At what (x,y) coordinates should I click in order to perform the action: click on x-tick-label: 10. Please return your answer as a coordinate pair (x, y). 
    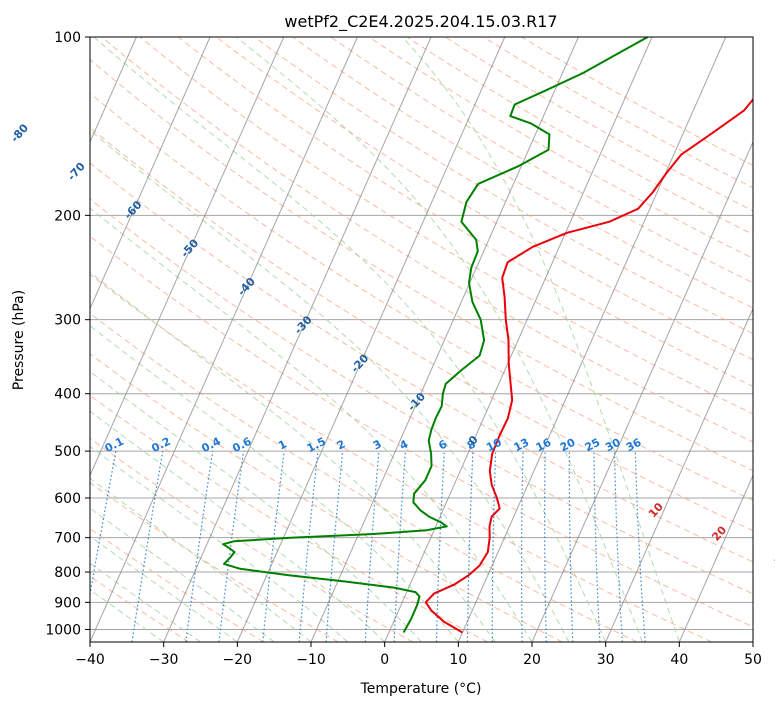
    Looking at the image, I should click on (458, 660).